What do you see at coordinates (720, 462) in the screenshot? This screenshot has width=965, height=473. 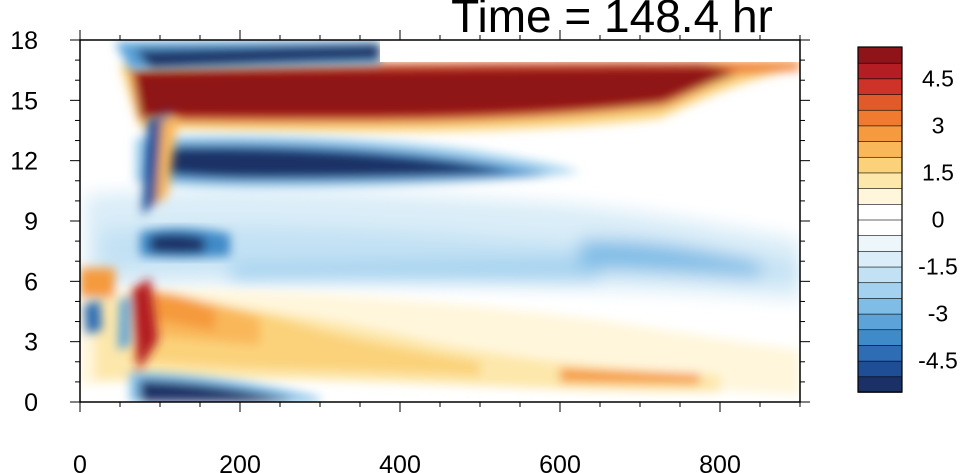 I see `x-tick-label: 800` at bounding box center [720, 462].